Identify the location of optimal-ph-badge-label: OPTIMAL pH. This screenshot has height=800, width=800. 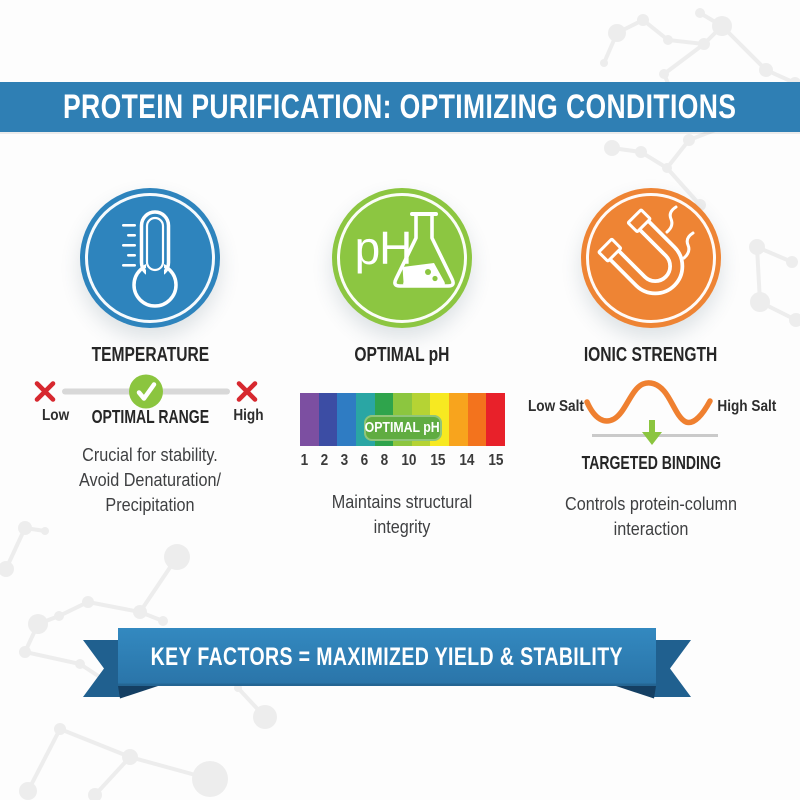
(402, 428).